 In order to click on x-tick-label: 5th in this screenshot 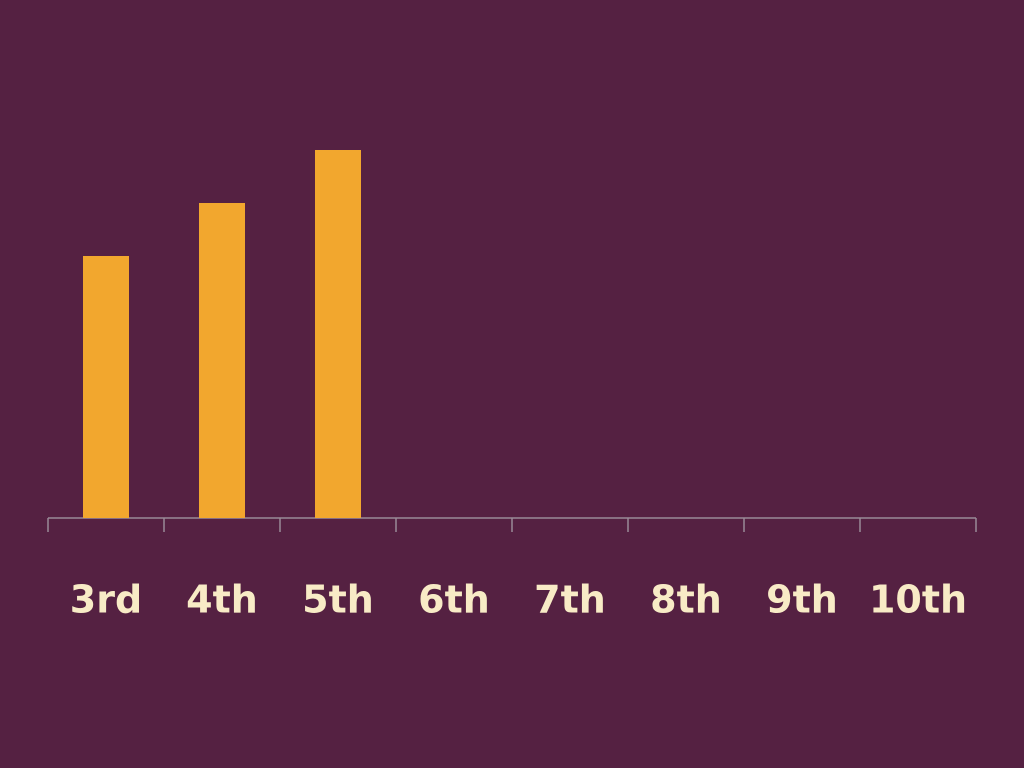, I will do `click(338, 600)`.